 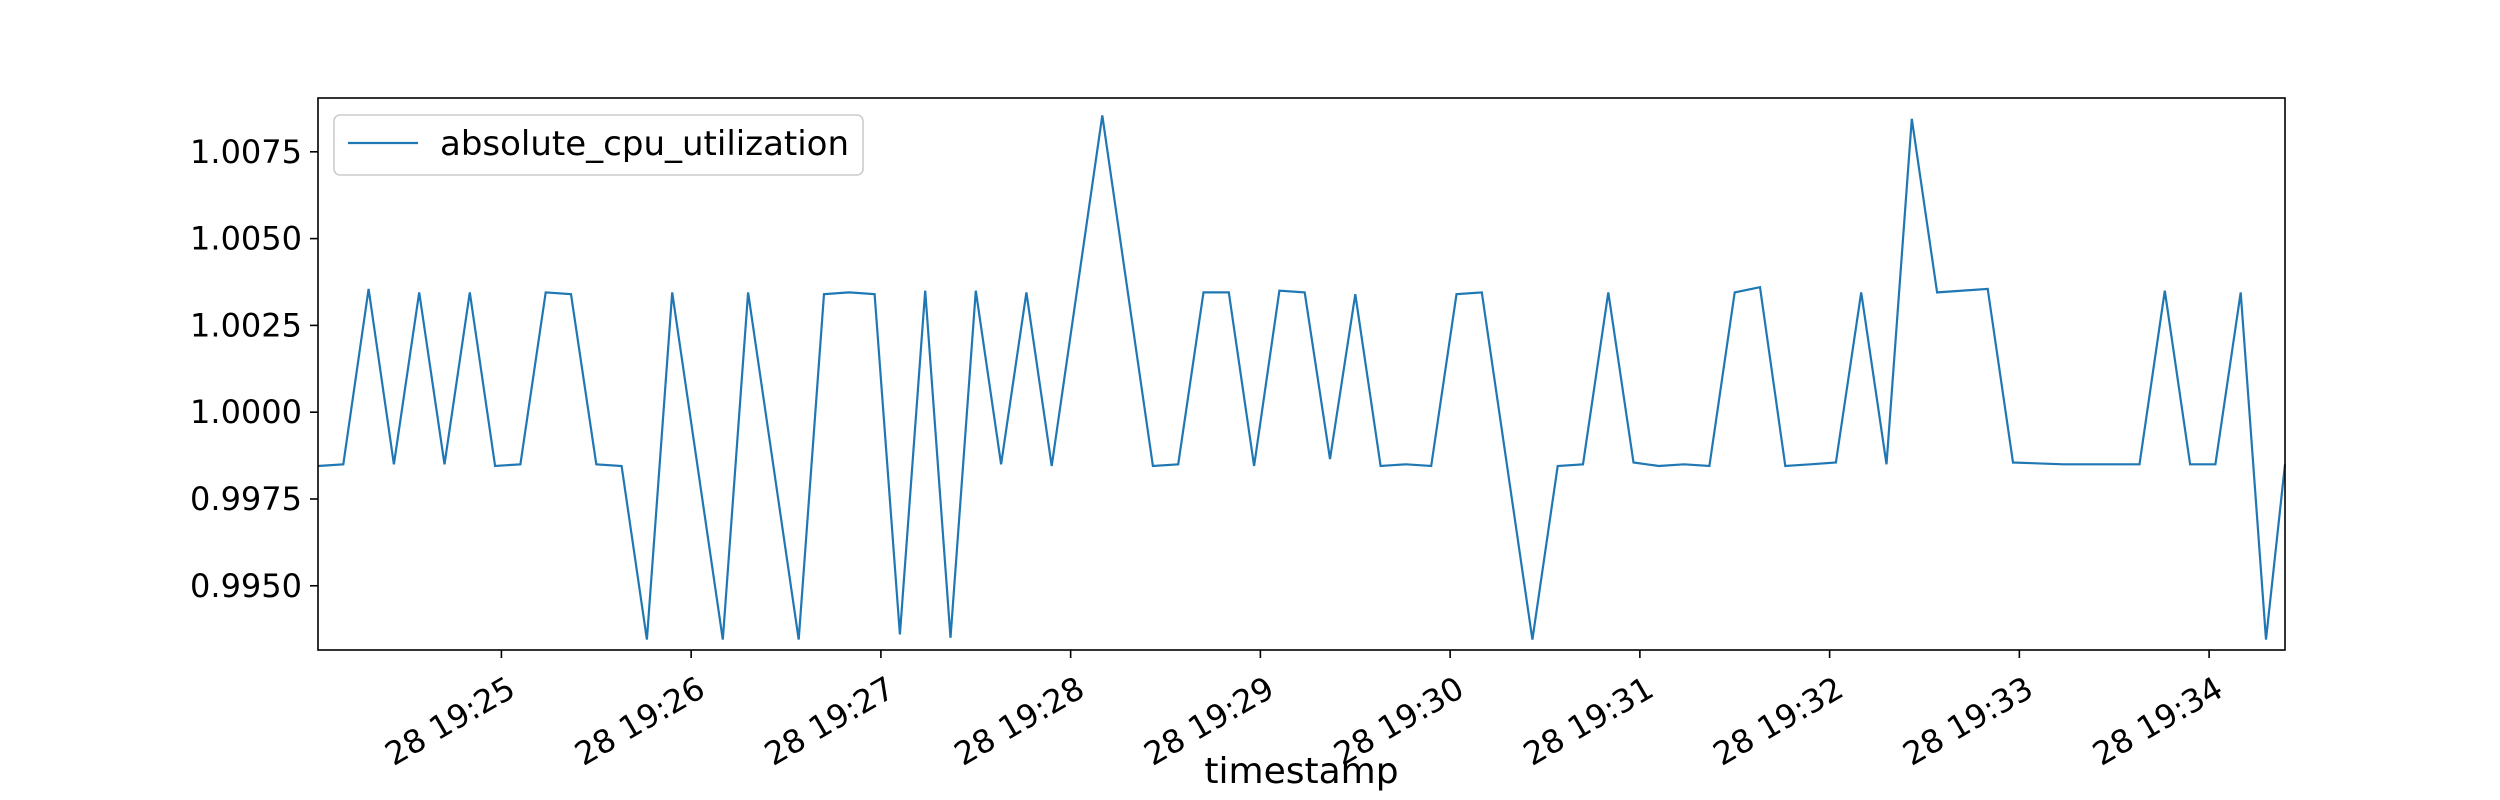 What do you see at coordinates (246, 499) in the screenshot?
I see `y-tick-label: 0.9975` at bounding box center [246, 499].